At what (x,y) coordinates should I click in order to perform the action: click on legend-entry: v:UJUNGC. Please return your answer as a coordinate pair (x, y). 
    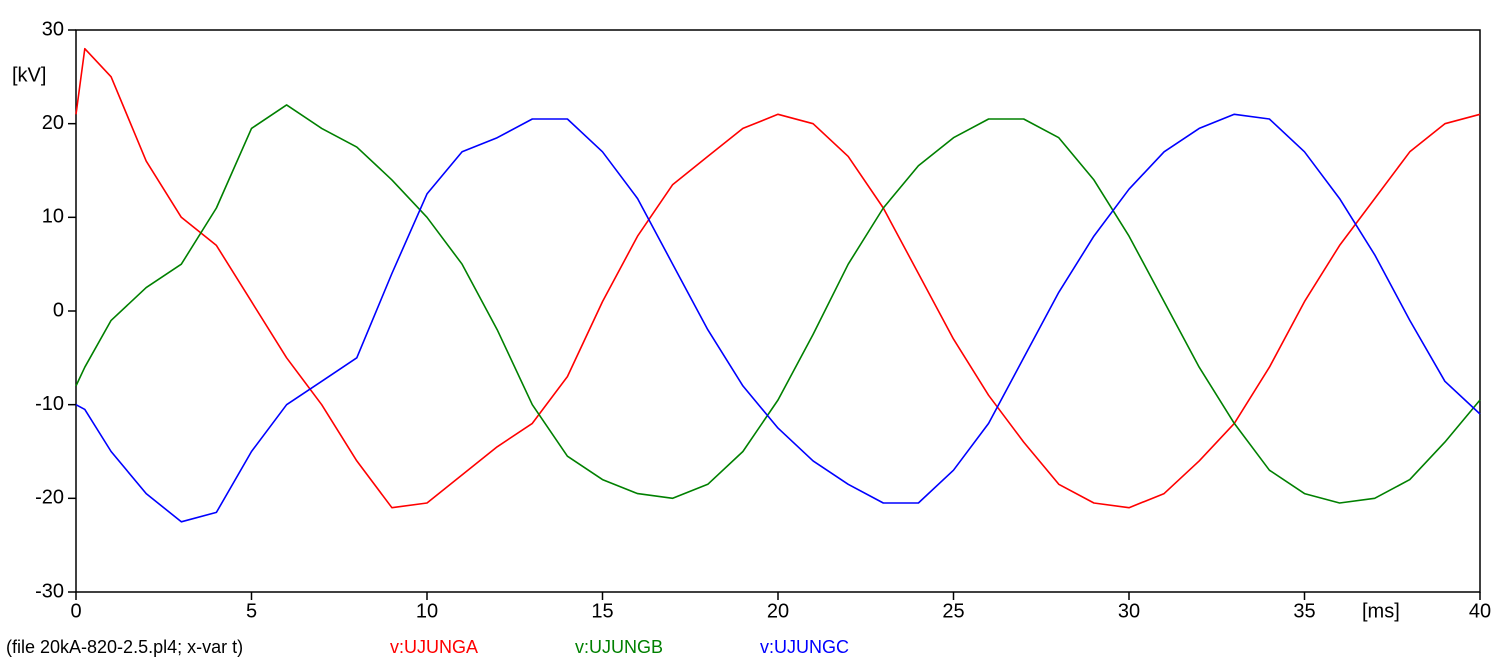
    Looking at the image, I should click on (804, 647).